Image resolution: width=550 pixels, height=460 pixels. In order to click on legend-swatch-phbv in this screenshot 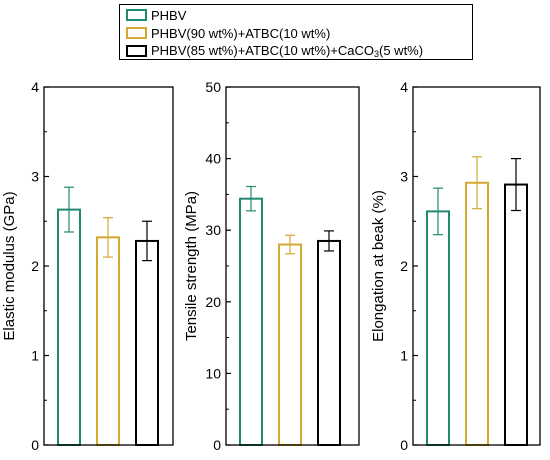, I will do `click(136, 15)`.